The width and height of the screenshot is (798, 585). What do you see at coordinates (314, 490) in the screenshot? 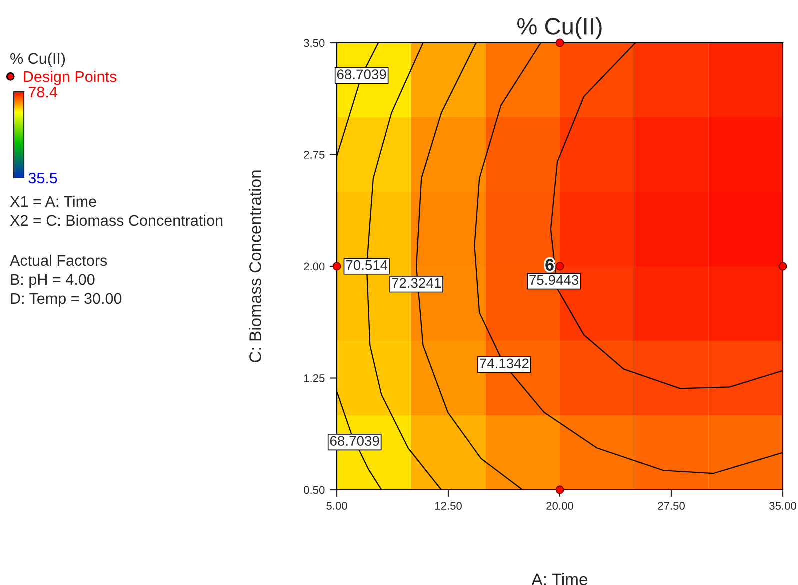
I see `y-tick-label: 0.50` at bounding box center [314, 490].